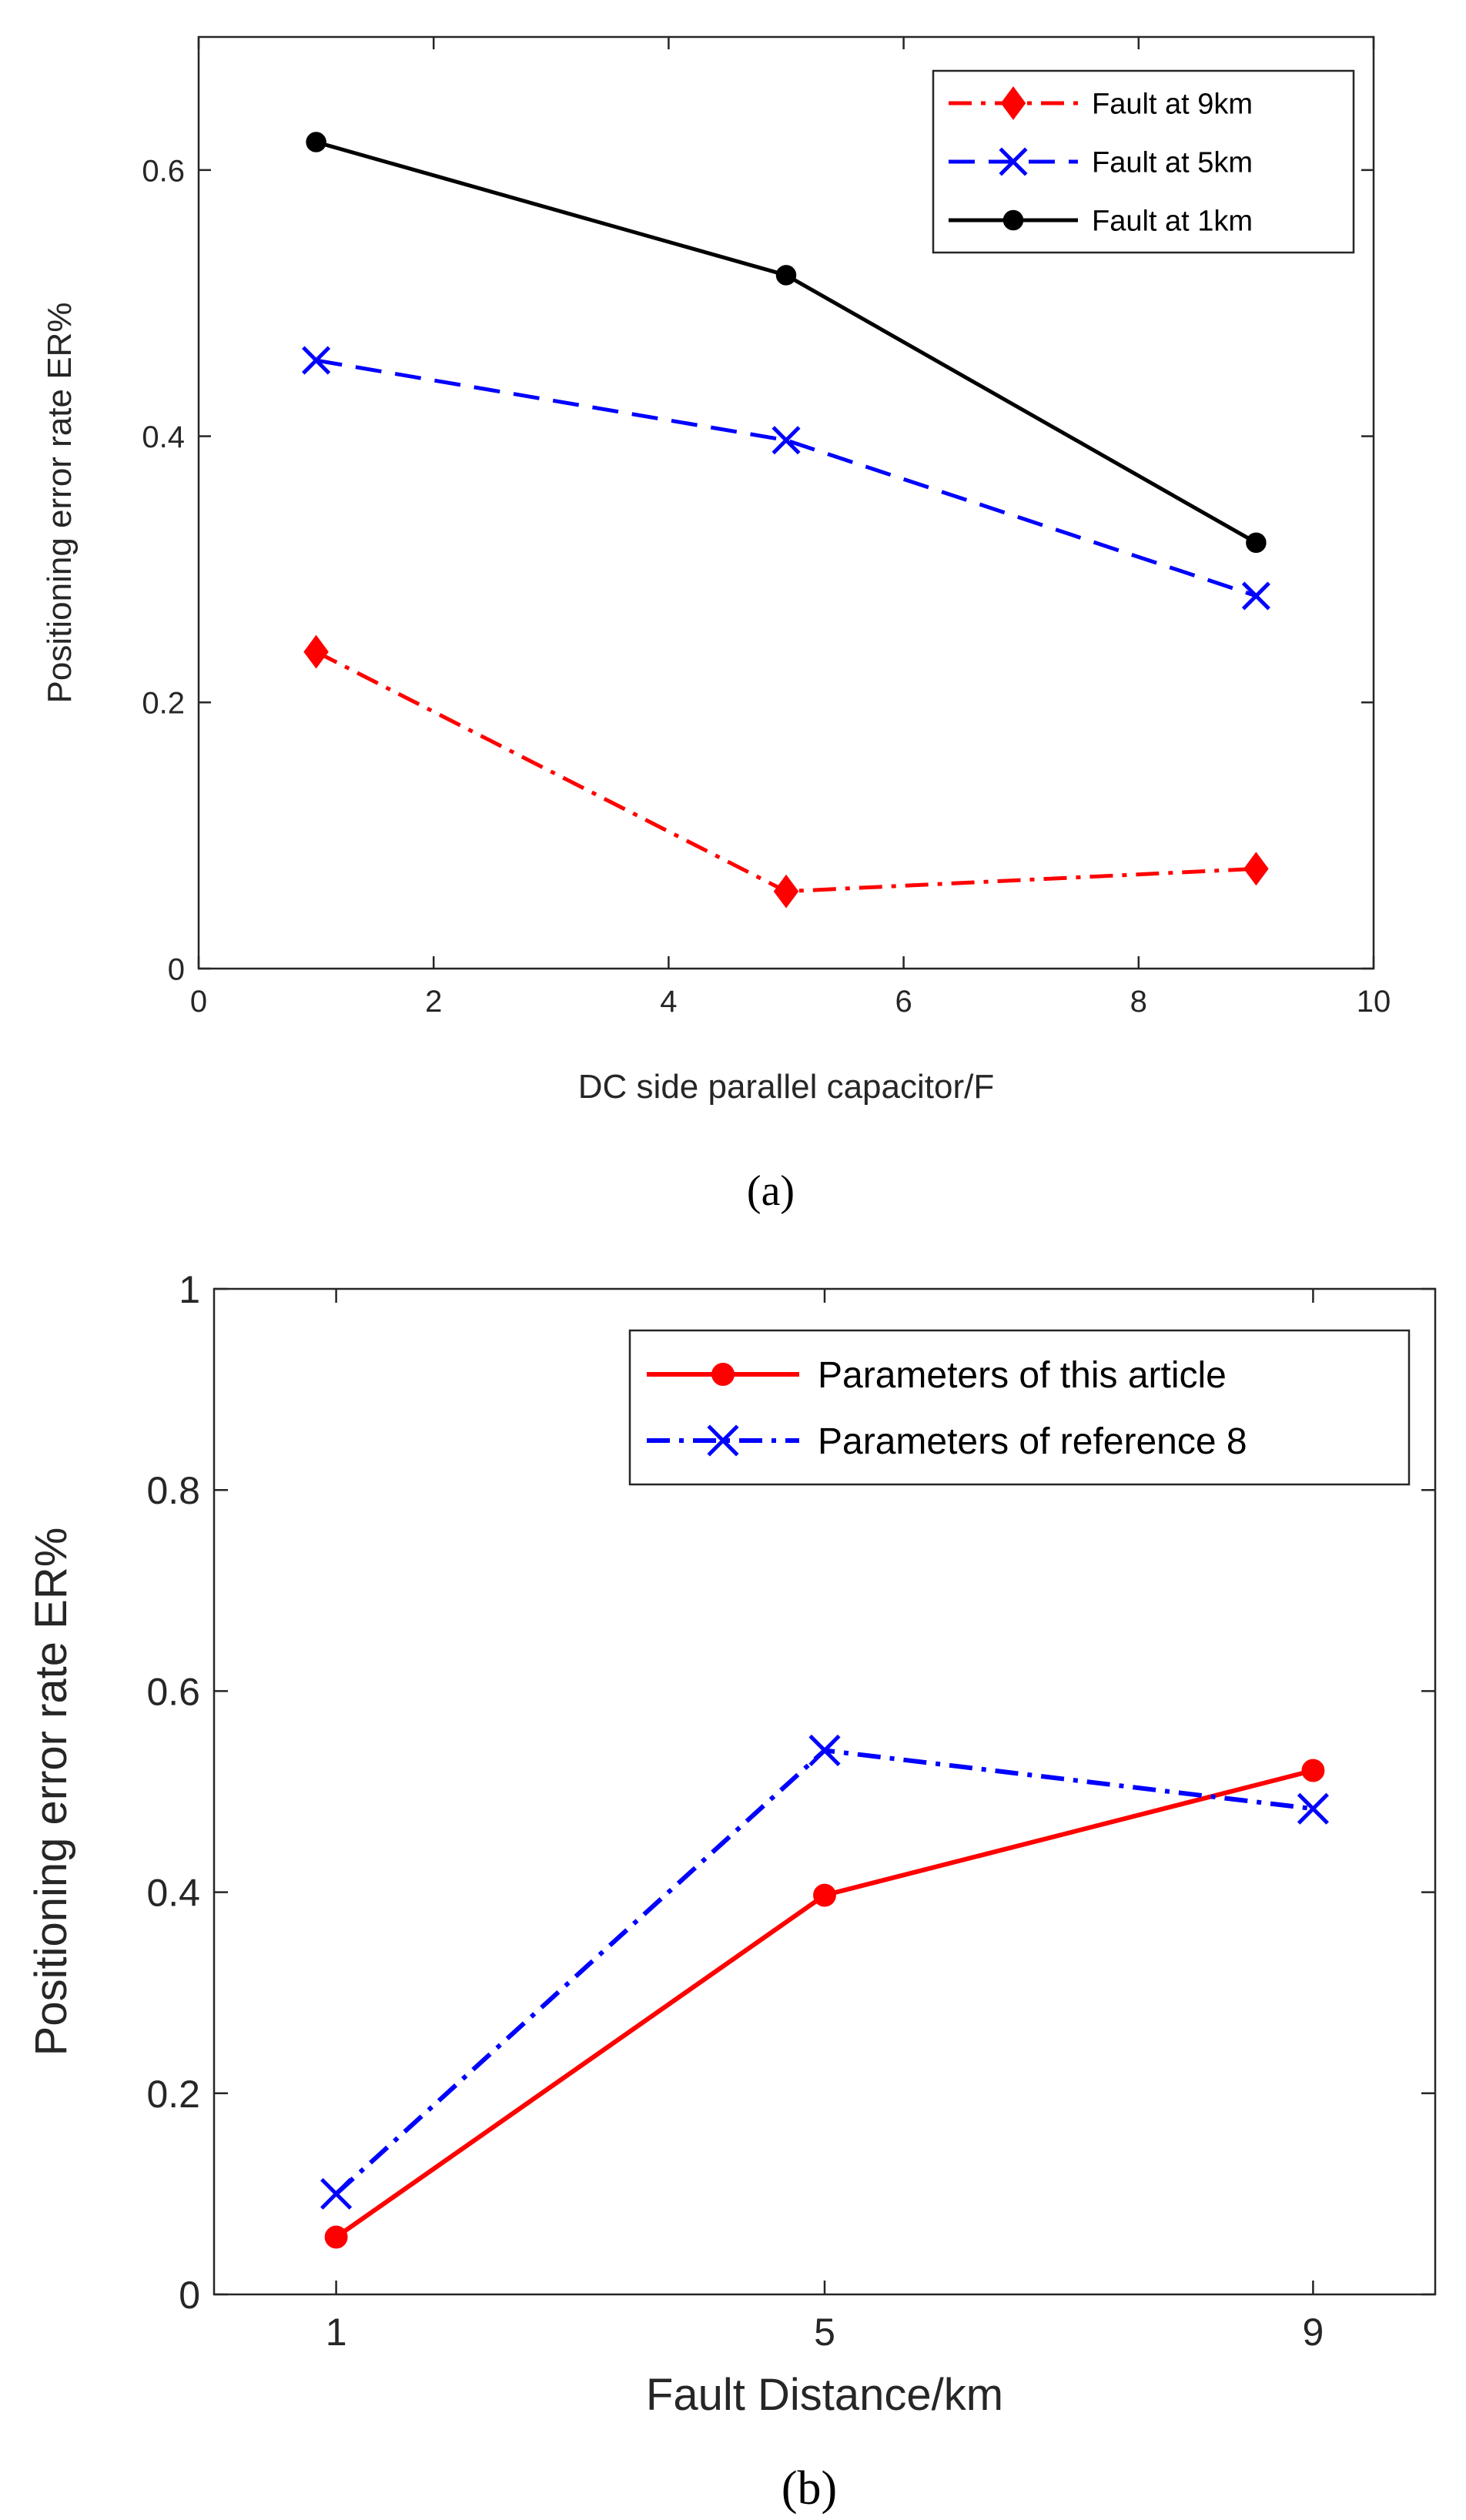  I want to click on x-tick-label: 9, so click(1313, 2332).